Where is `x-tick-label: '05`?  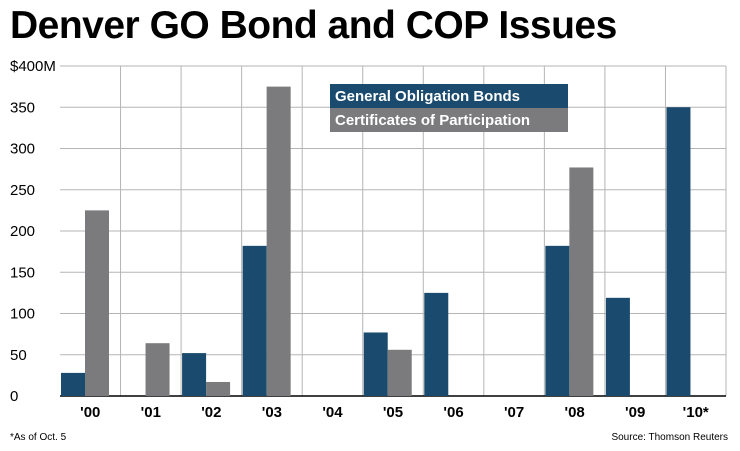 x-tick-label: '05 is located at coordinates (393, 412).